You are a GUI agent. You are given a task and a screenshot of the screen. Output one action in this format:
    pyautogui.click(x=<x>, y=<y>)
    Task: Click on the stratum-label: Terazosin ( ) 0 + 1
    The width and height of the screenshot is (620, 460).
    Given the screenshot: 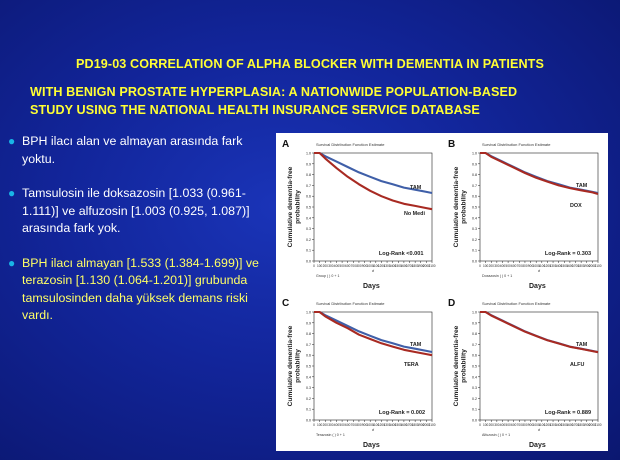 What is the action you would take?
    pyautogui.click(x=330, y=435)
    